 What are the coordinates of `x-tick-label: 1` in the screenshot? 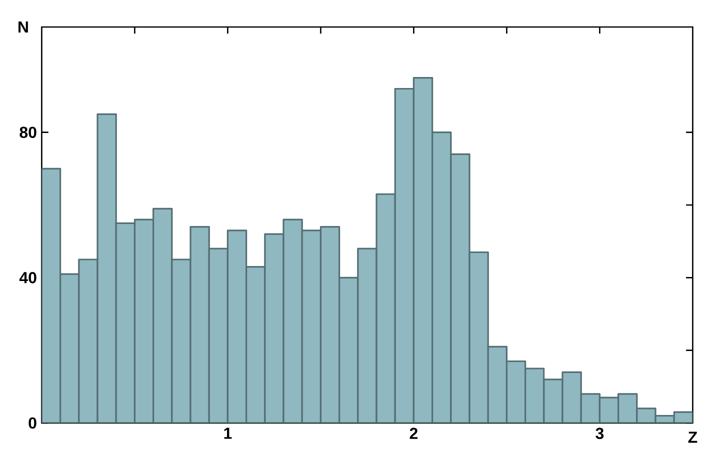 It's located at (228, 433).